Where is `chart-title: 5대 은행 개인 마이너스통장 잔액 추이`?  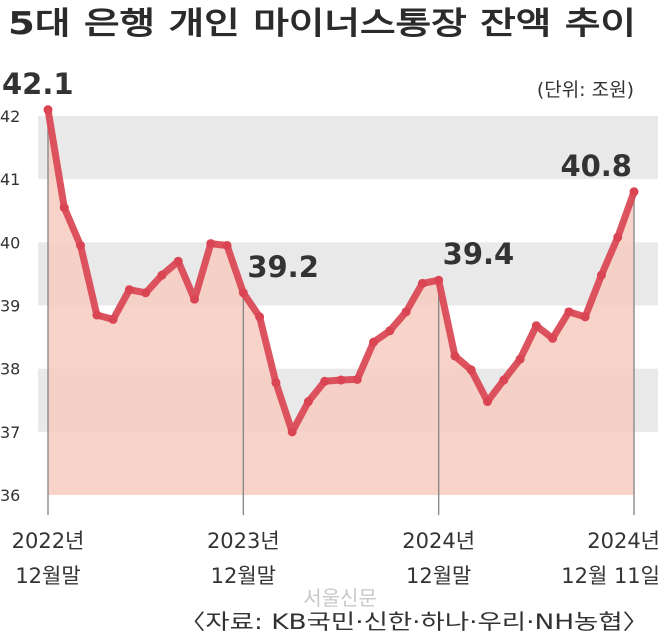
chart-title: 5대 은행 개인 마이너스통장 잔액 추이 is located at coordinates (322, 24).